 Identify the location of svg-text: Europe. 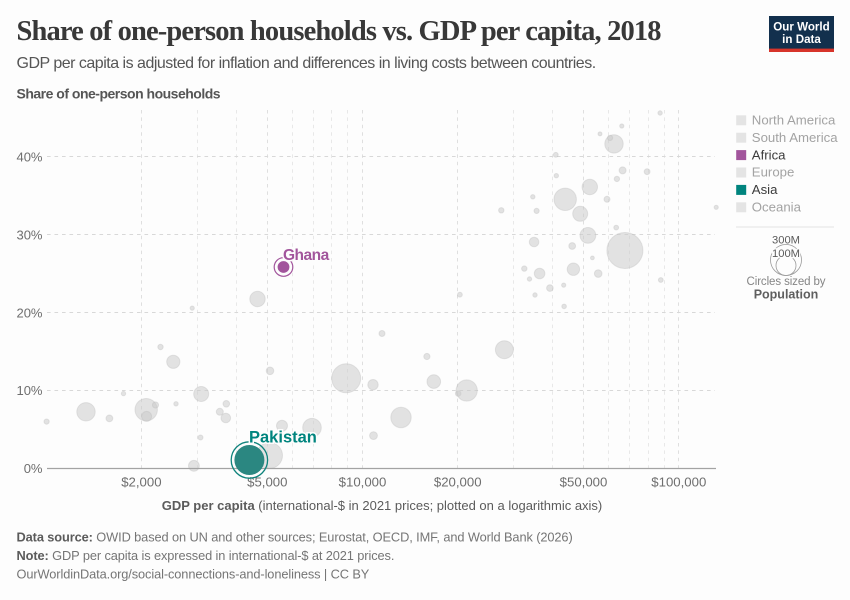
(773, 172).